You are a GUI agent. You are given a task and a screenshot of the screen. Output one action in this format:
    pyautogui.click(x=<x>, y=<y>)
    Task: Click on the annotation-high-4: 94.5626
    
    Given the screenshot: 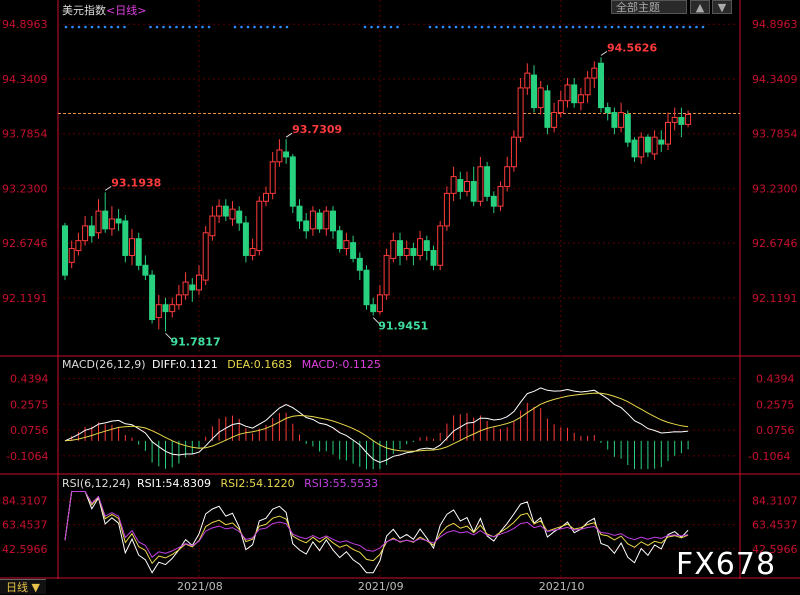 What is the action you would take?
    pyautogui.click(x=632, y=47)
    